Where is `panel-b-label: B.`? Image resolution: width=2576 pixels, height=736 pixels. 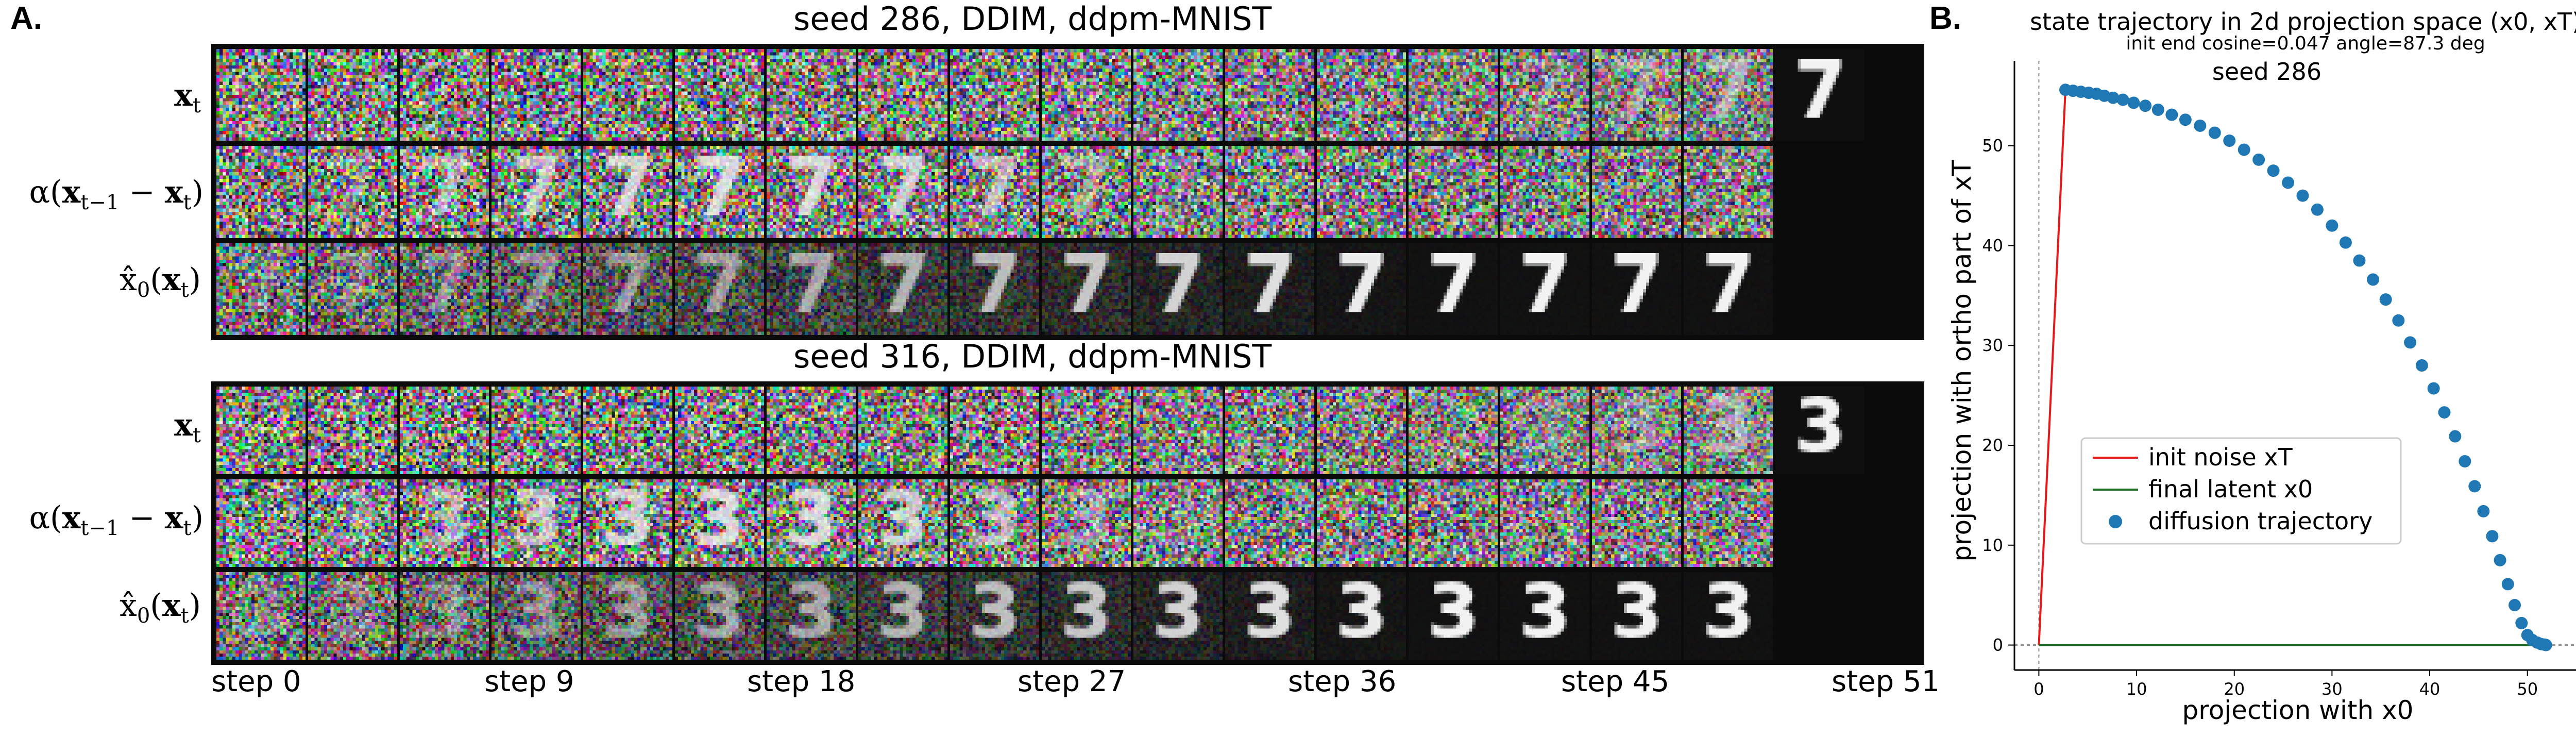 panel-b-label: B. is located at coordinates (1945, 18).